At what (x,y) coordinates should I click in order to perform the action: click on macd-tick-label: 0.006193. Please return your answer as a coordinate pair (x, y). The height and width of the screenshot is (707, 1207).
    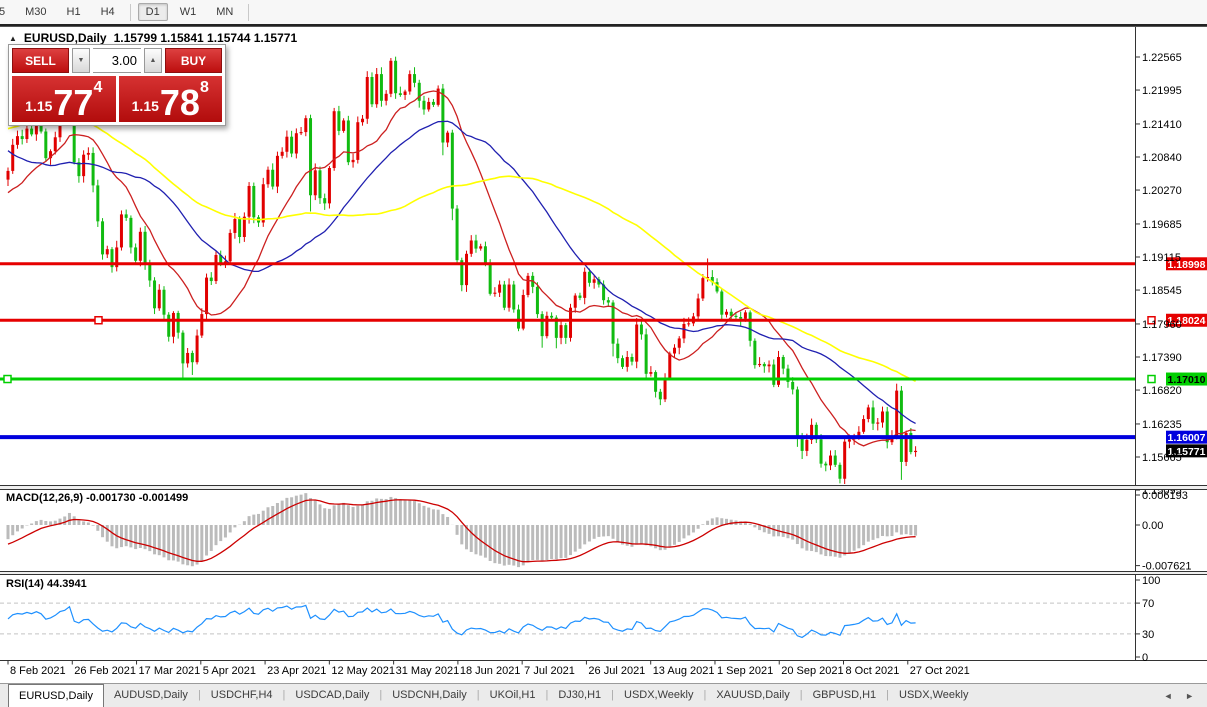
    Looking at the image, I should click on (1165, 496).